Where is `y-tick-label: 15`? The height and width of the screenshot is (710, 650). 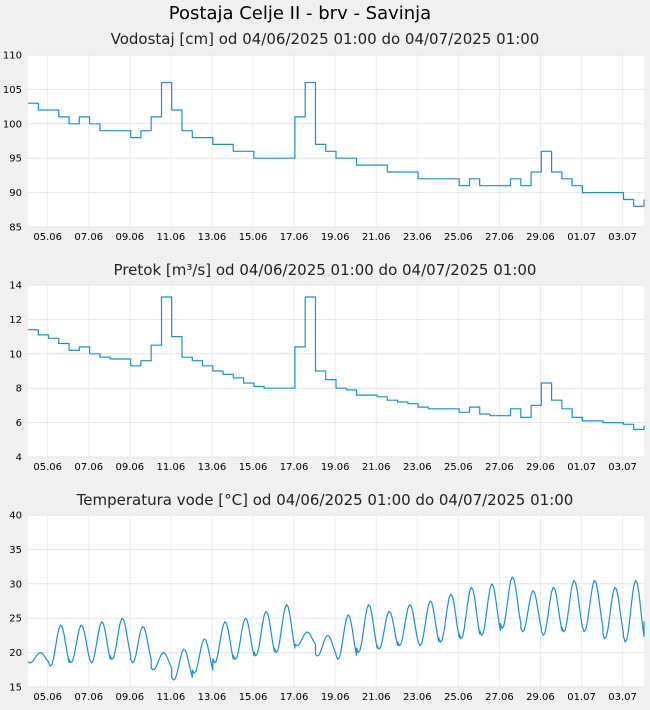
y-tick-label: 15 is located at coordinates (15, 688).